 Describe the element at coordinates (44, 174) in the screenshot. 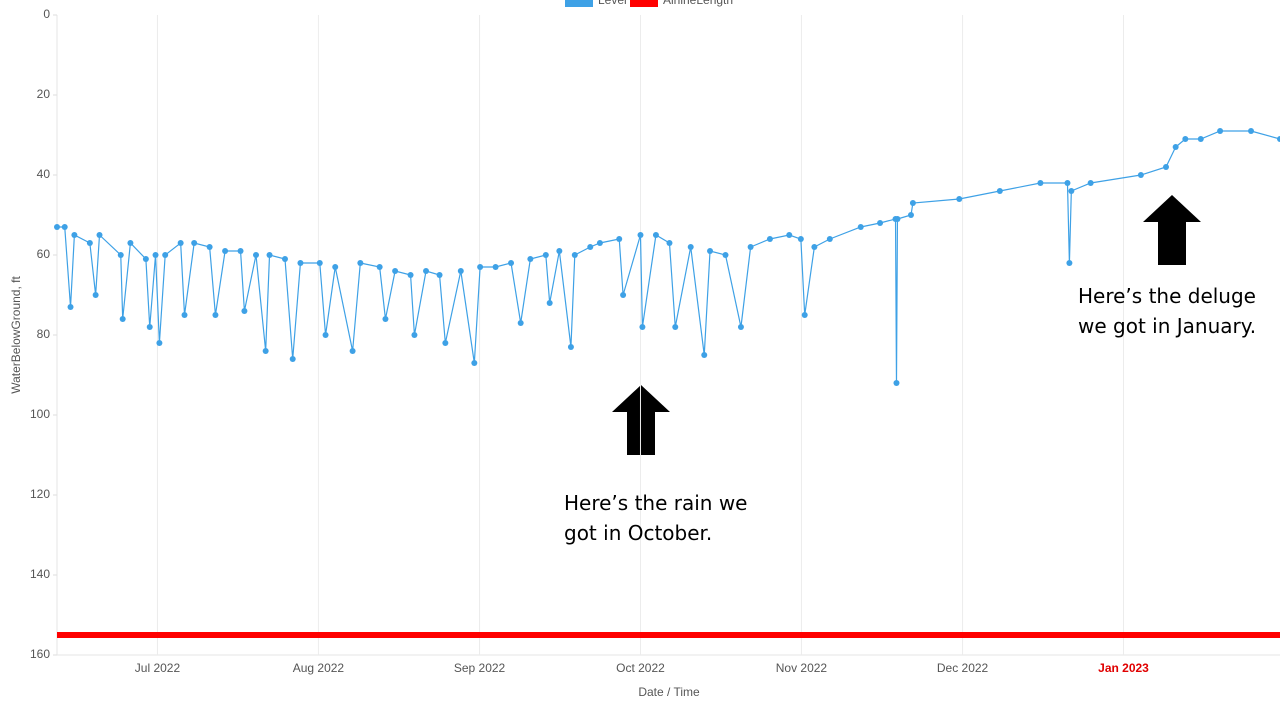

I see `y-tick-label: 40` at that location.